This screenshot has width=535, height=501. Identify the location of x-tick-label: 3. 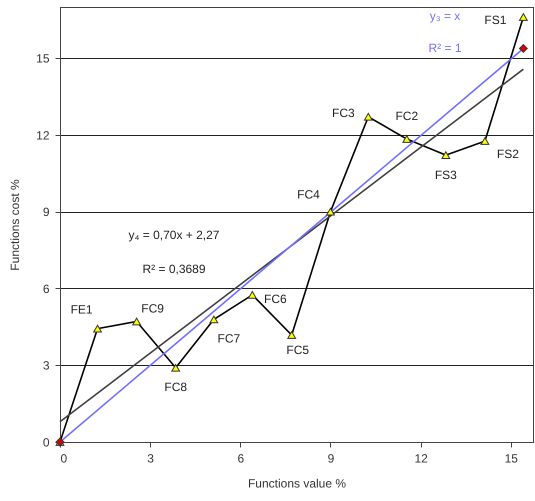
(150, 459).